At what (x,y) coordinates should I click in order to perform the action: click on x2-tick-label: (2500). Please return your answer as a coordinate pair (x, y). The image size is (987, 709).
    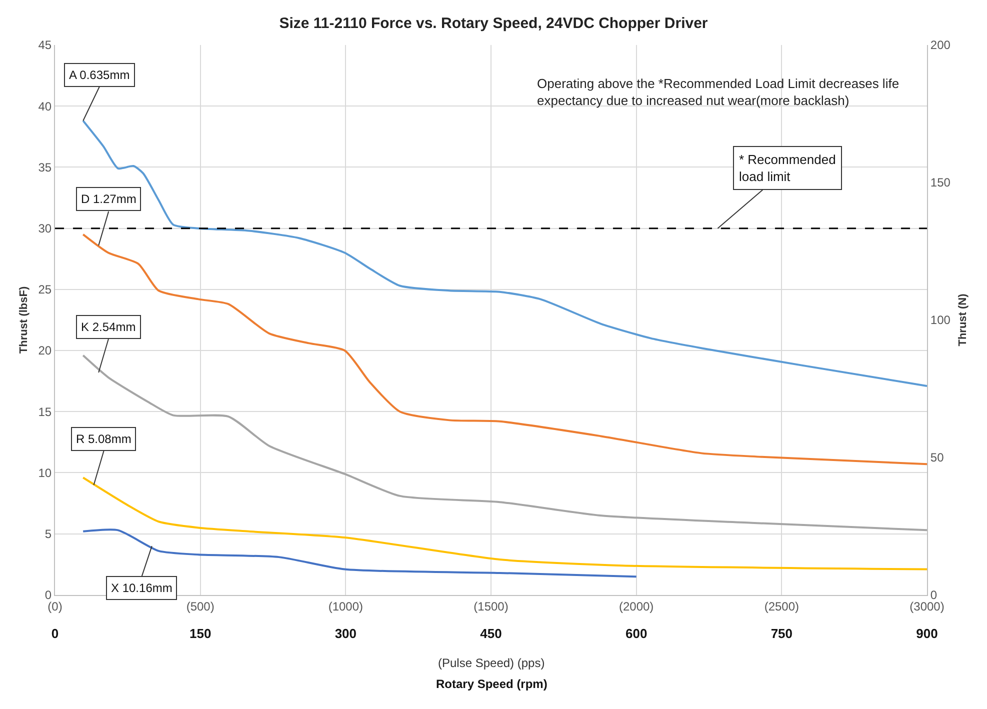
    Looking at the image, I should click on (782, 606).